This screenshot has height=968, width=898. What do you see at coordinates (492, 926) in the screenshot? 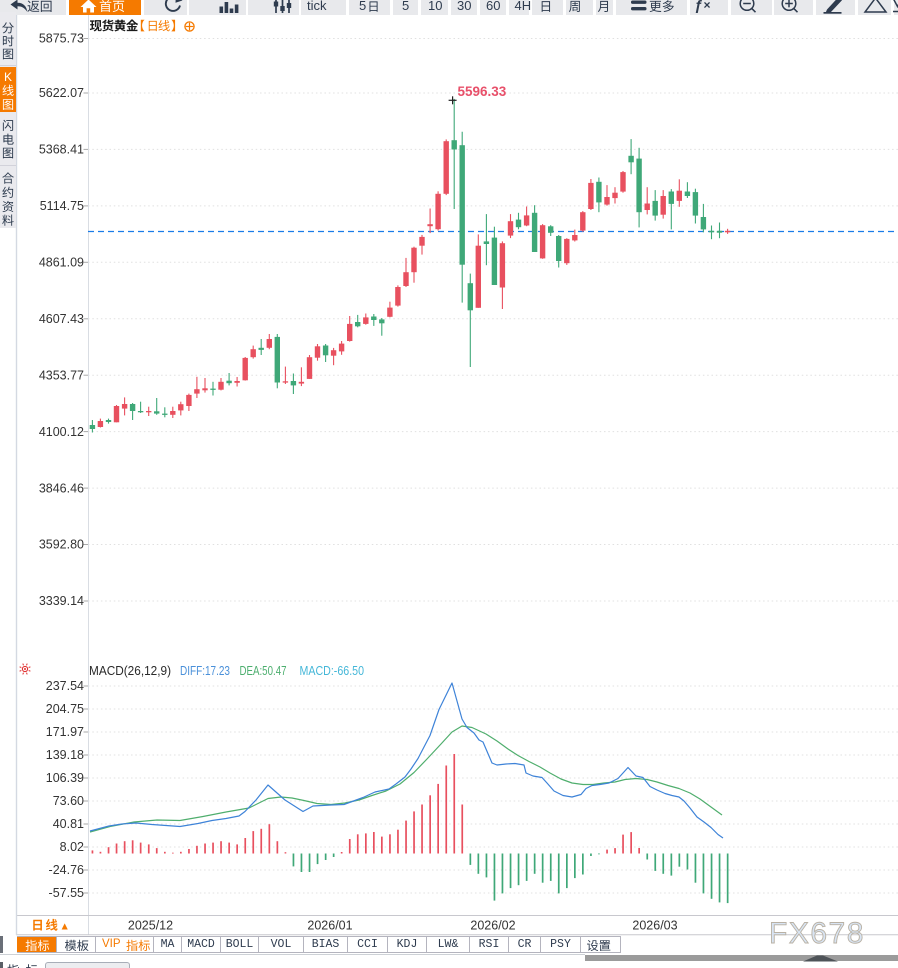
I see `svg-text: 2026/02` at bounding box center [492, 926].